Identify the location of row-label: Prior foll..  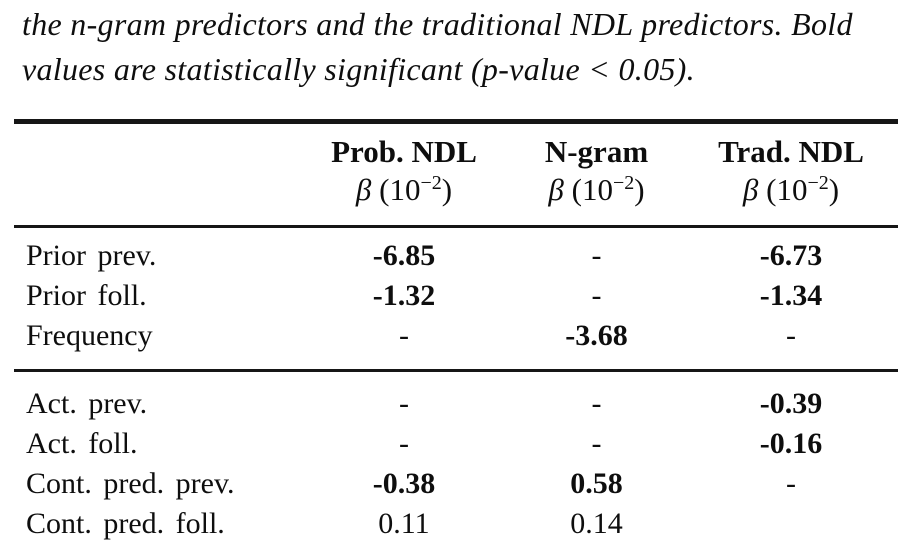
(86, 295).